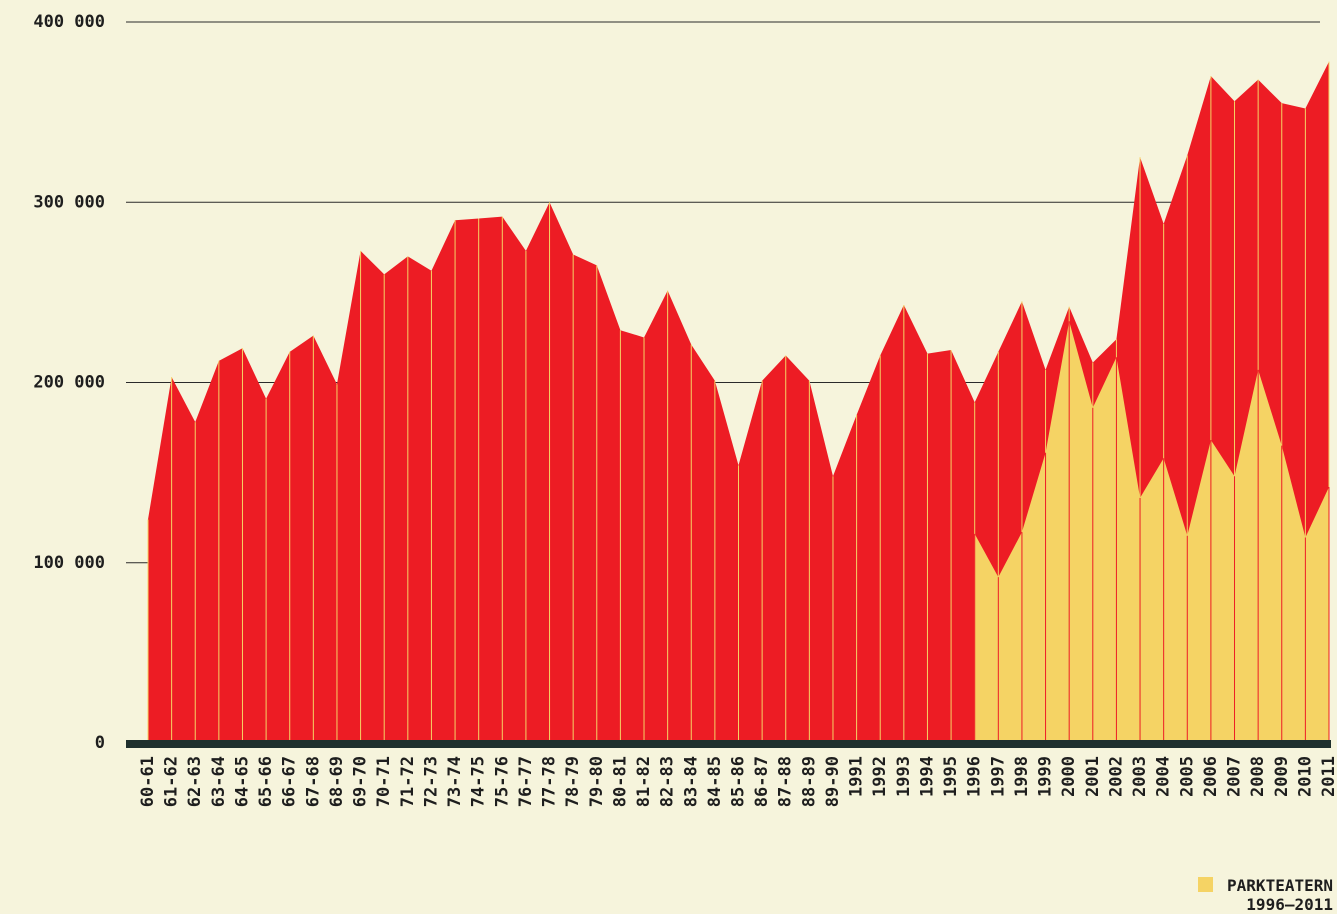  What do you see at coordinates (809, 781) in the screenshot?
I see `x-tick-label: 88-89` at bounding box center [809, 781].